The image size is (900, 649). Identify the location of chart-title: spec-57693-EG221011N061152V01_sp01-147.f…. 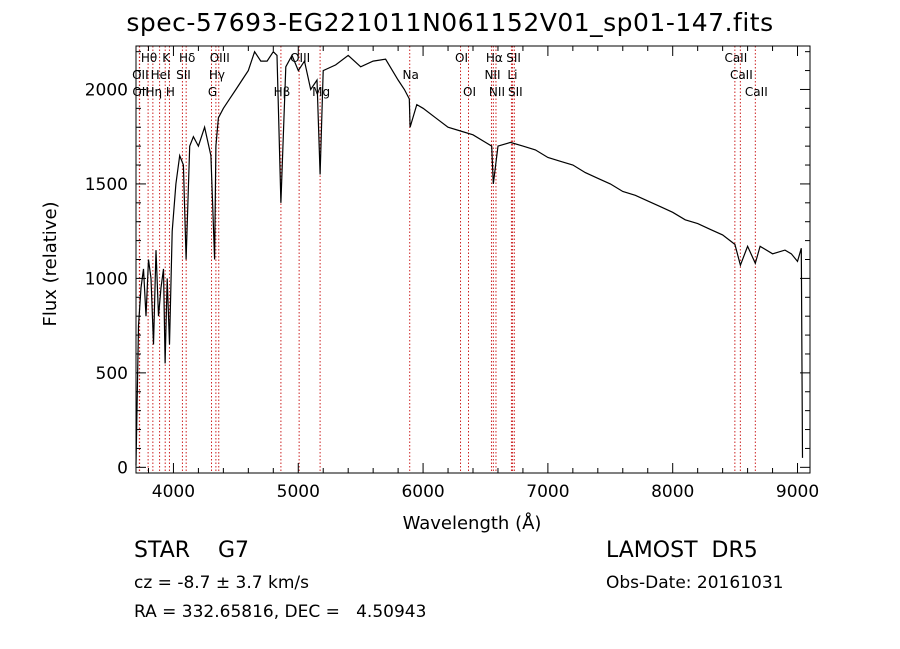
(450, 22).